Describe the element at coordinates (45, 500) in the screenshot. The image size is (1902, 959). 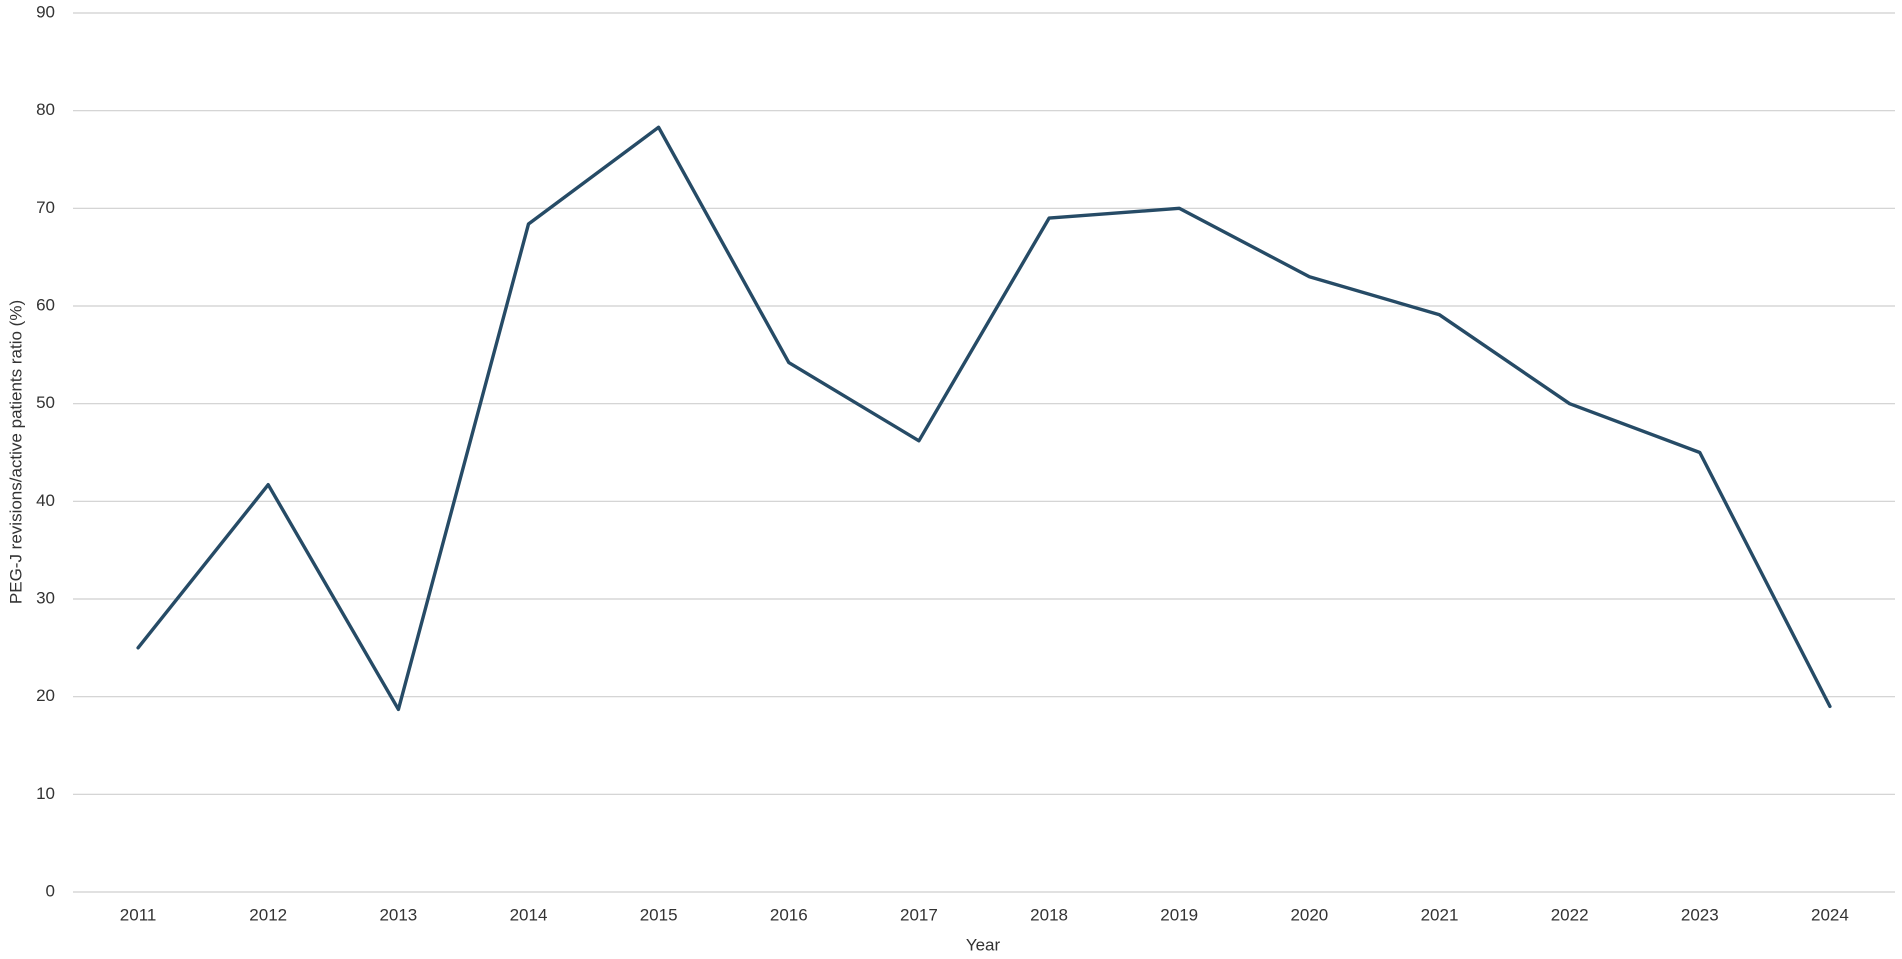
I see `y-tick-label: 40` at that location.